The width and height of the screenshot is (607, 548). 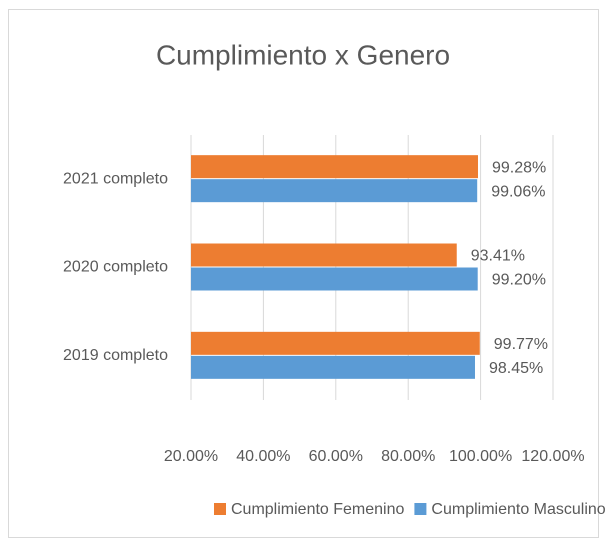 I want to click on x-tick-label: 20.00%, so click(x=191, y=456).